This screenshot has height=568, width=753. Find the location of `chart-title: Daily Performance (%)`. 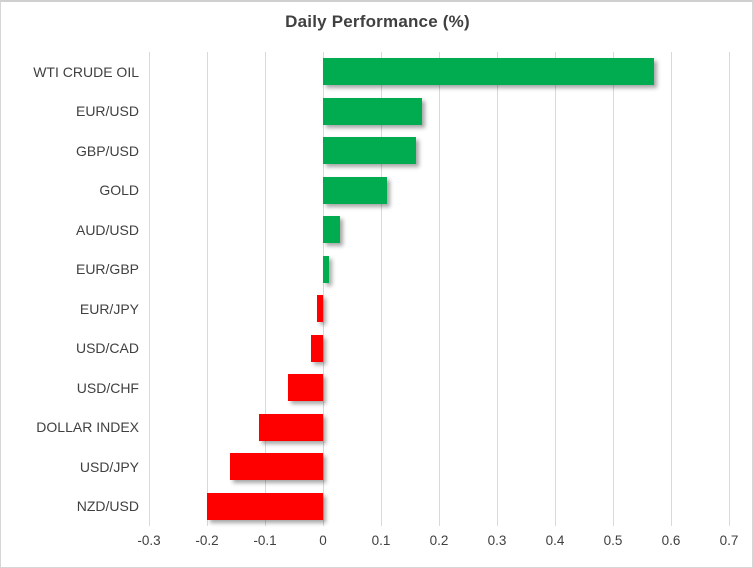

chart-title: Daily Performance (%) is located at coordinates (377, 21).